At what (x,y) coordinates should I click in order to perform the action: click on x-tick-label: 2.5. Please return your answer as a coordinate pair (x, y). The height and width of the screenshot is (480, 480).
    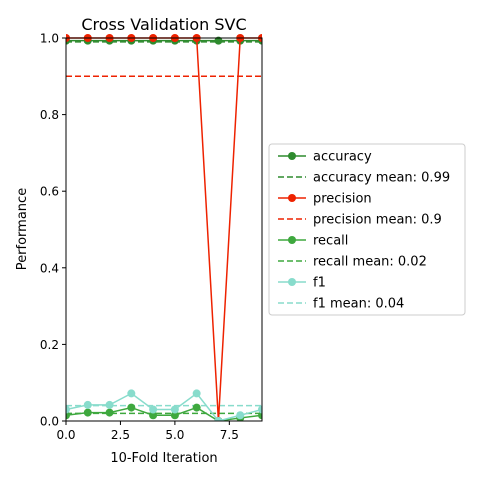
    Looking at the image, I should click on (120, 435).